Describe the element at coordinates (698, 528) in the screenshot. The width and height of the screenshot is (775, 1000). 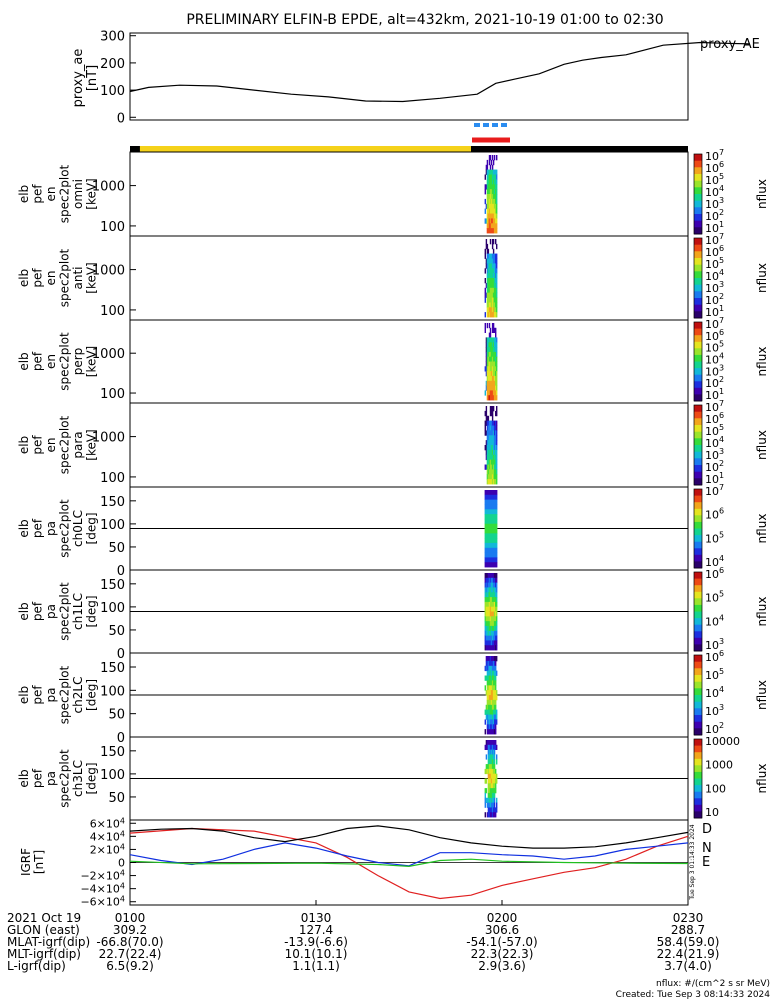
I see `pa_ch0-colorbar-frame` at that location.